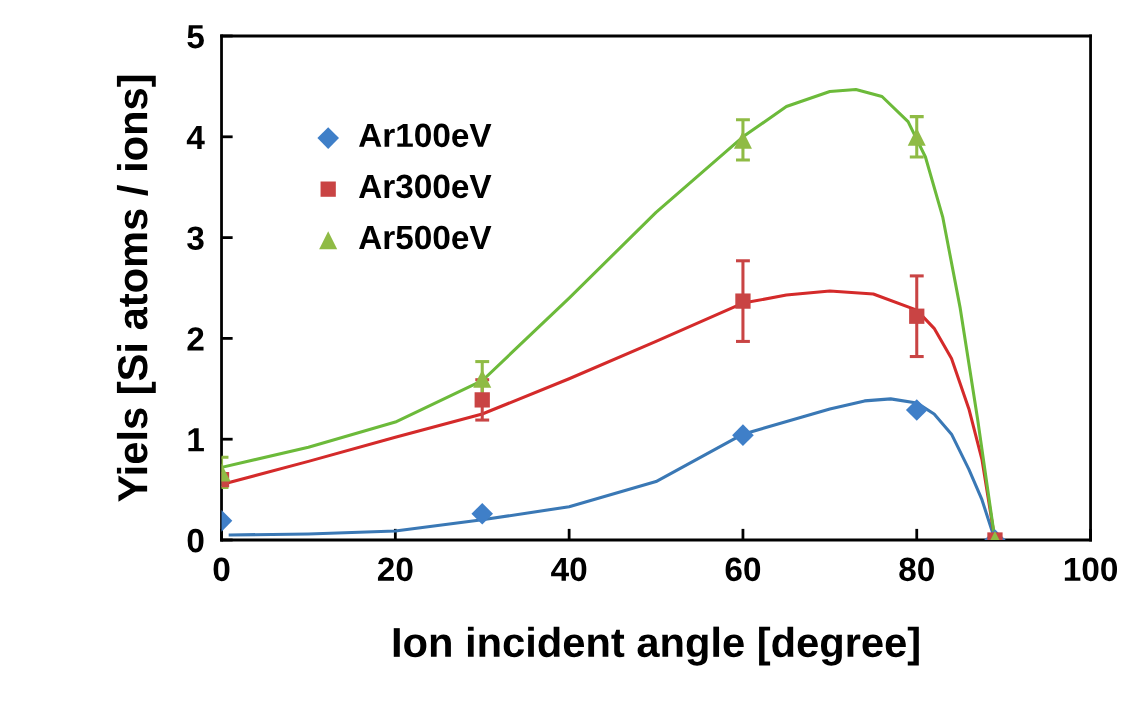 This screenshot has width=1136, height=720. Describe the element at coordinates (569, 569) in the screenshot. I see `x-tick-label: 40` at that location.